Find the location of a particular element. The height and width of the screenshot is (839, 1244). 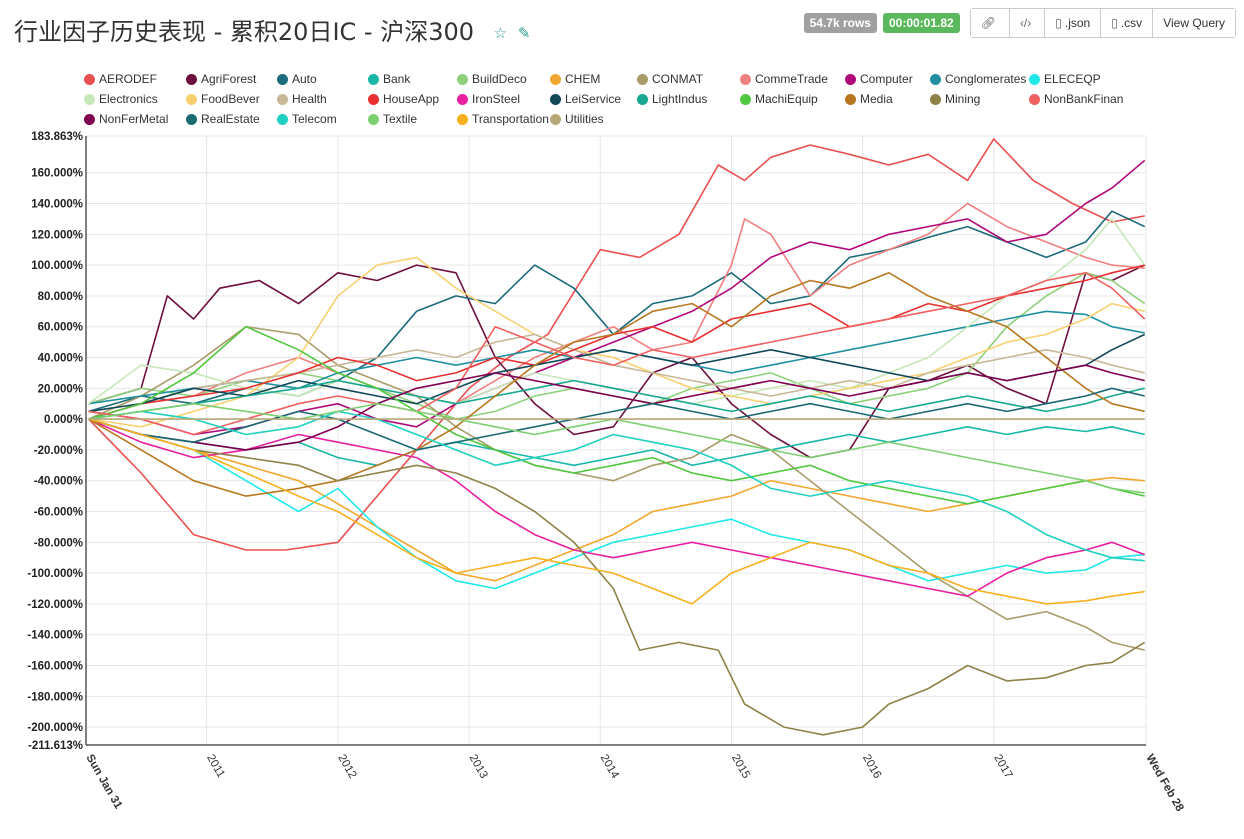

y-tick-label: -140.000% is located at coordinates (55, 636).